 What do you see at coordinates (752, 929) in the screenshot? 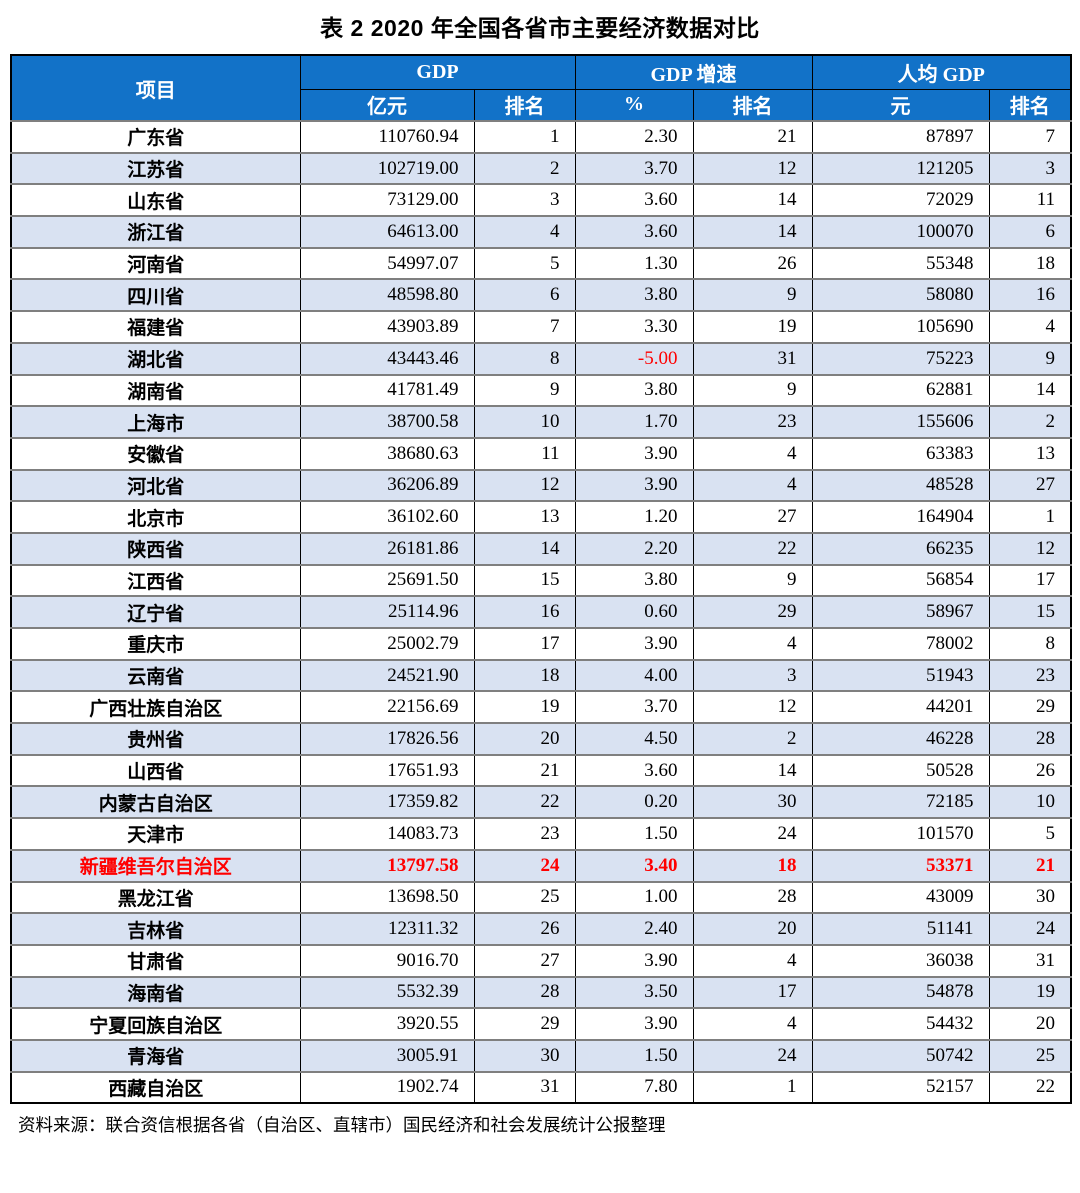
I see `growth-rank-cell: 20` at bounding box center [752, 929].